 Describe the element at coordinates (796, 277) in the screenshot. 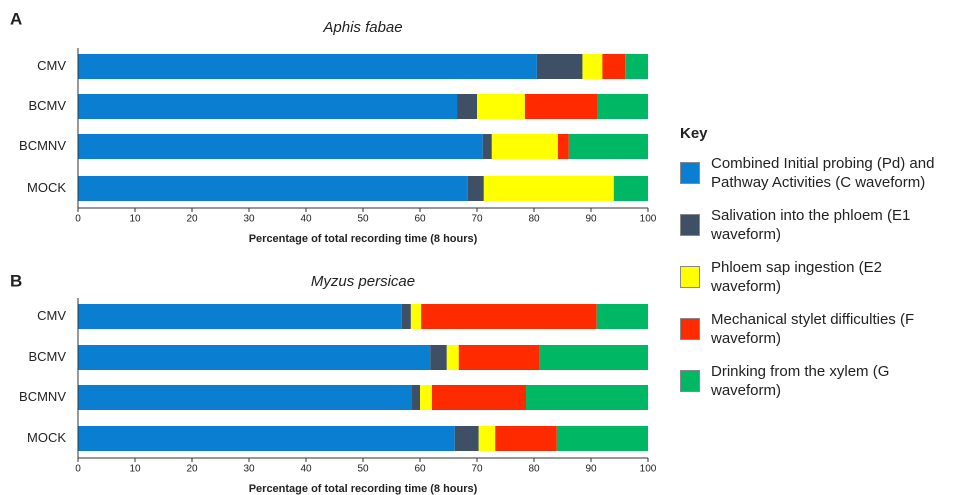

I see `legend-label: Phloem sap ingestion (E2 waveform)` at that location.